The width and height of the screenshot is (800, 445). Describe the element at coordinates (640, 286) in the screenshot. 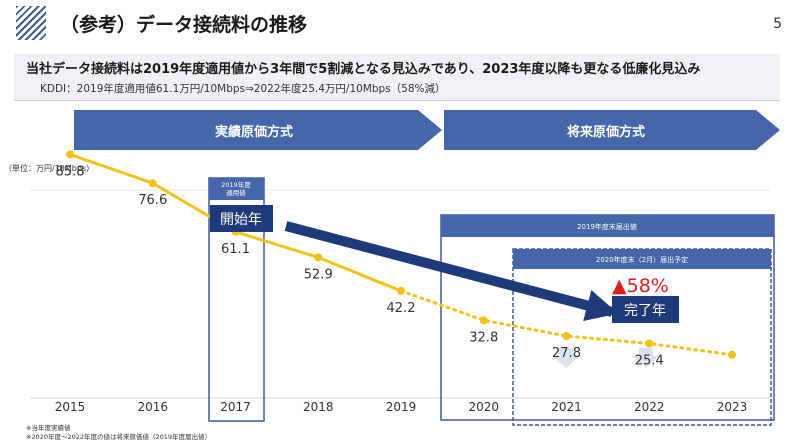

I see `reduction-percent: ▲58%` at that location.